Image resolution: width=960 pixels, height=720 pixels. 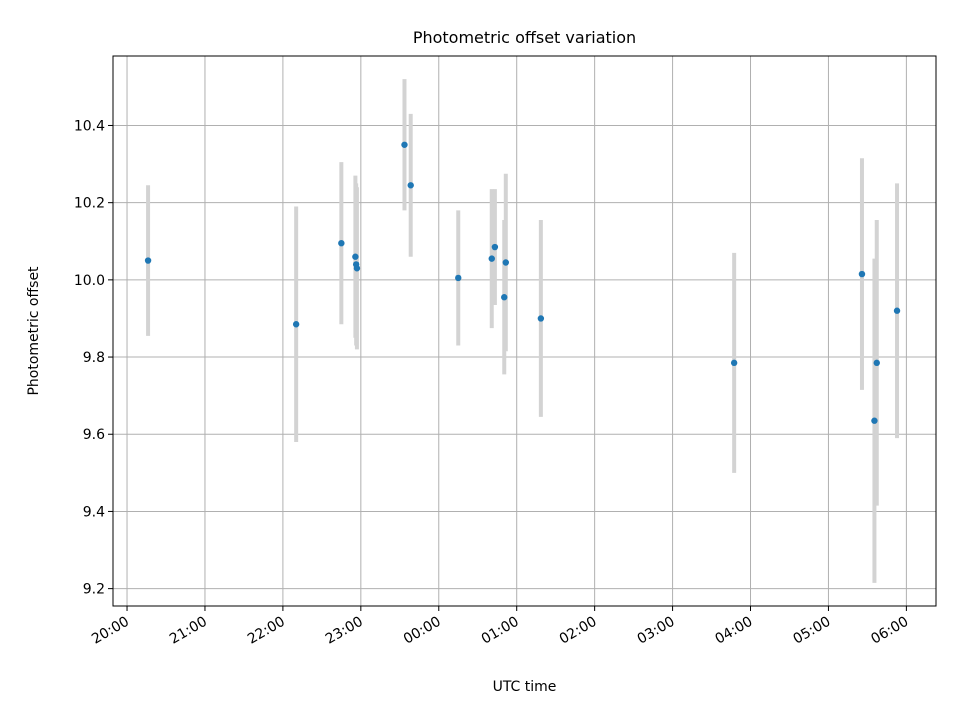 What do you see at coordinates (89, 281) in the screenshot?
I see `y-tick-label: 10.0` at bounding box center [89, 281].